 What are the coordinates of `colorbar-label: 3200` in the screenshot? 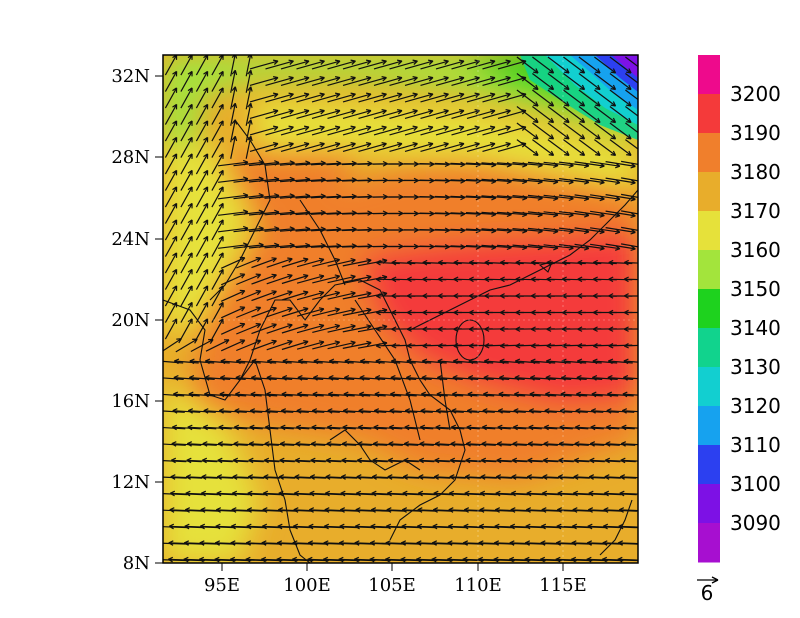 It's located at (755, 94).